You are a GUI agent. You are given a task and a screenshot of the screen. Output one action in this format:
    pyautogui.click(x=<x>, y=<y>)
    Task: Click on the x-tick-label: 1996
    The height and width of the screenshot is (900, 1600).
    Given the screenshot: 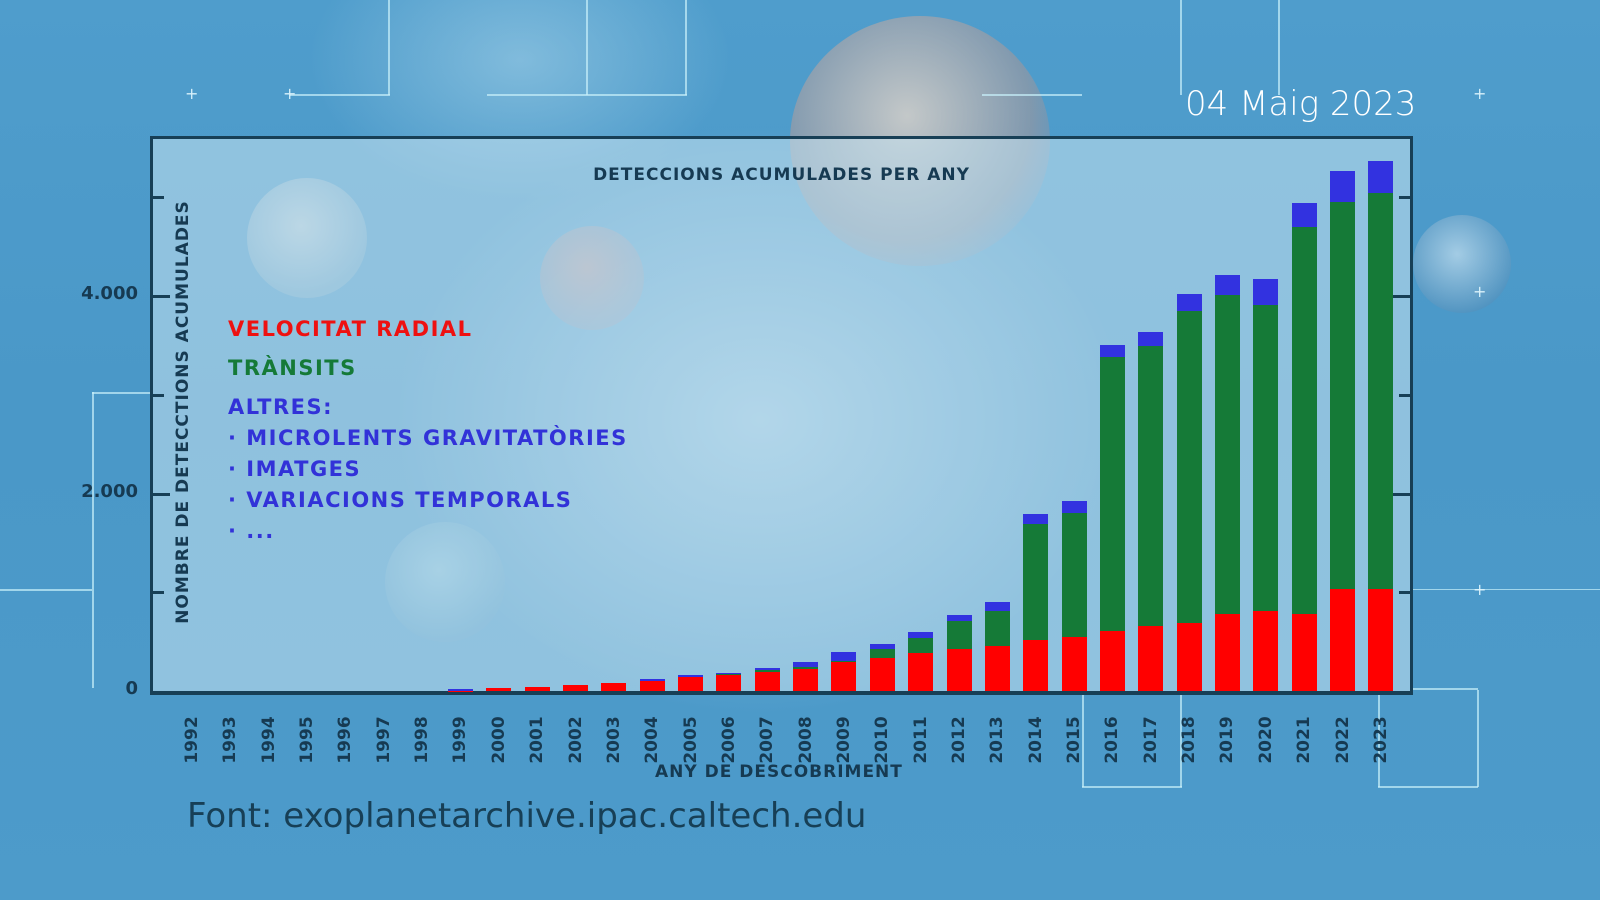 What is the action you would take?
    pyautogui.click(x=345, y=740)
    